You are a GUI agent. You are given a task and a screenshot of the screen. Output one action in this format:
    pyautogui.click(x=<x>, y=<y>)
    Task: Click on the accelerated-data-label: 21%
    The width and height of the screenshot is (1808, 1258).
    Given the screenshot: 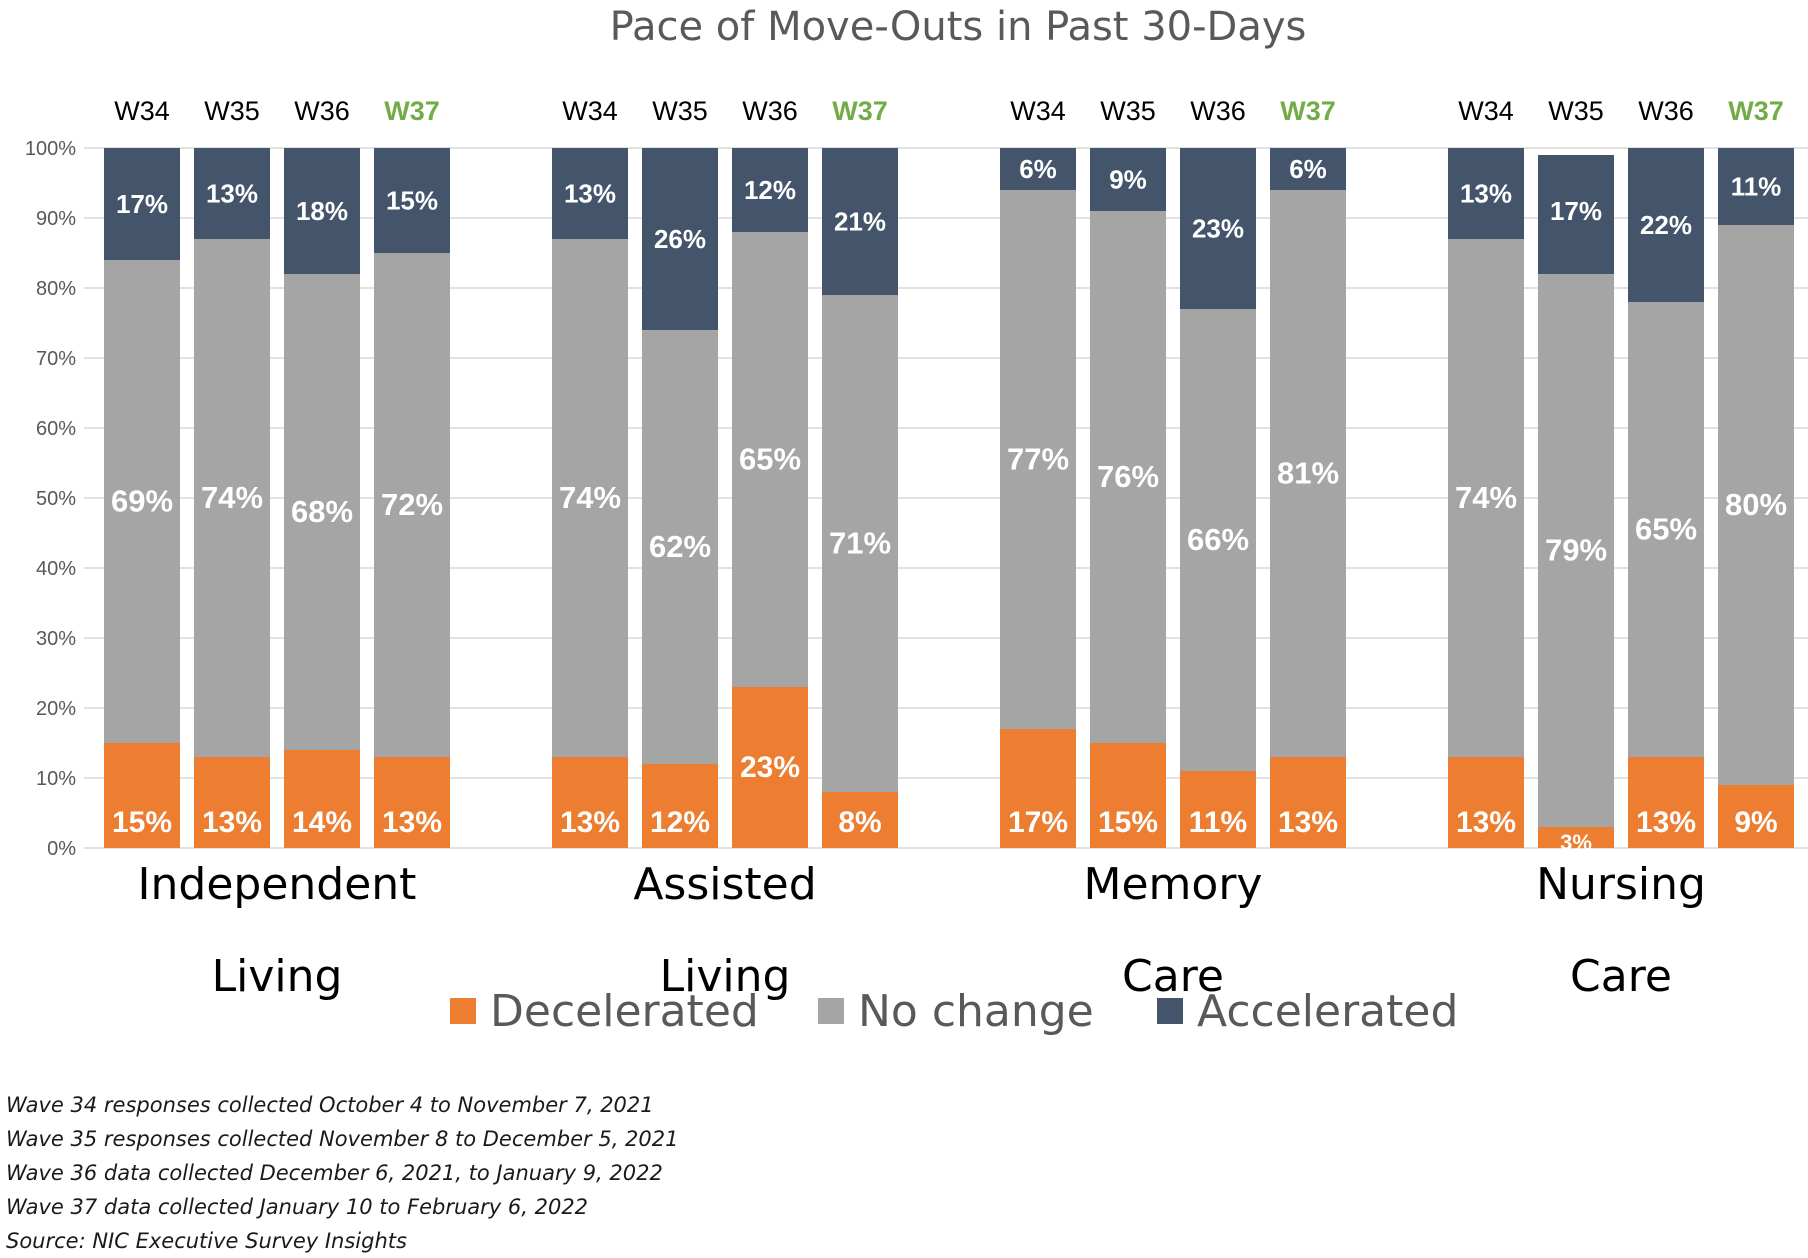 What is the action you would take?
    pyautogui.click(x=860, y=222)
    